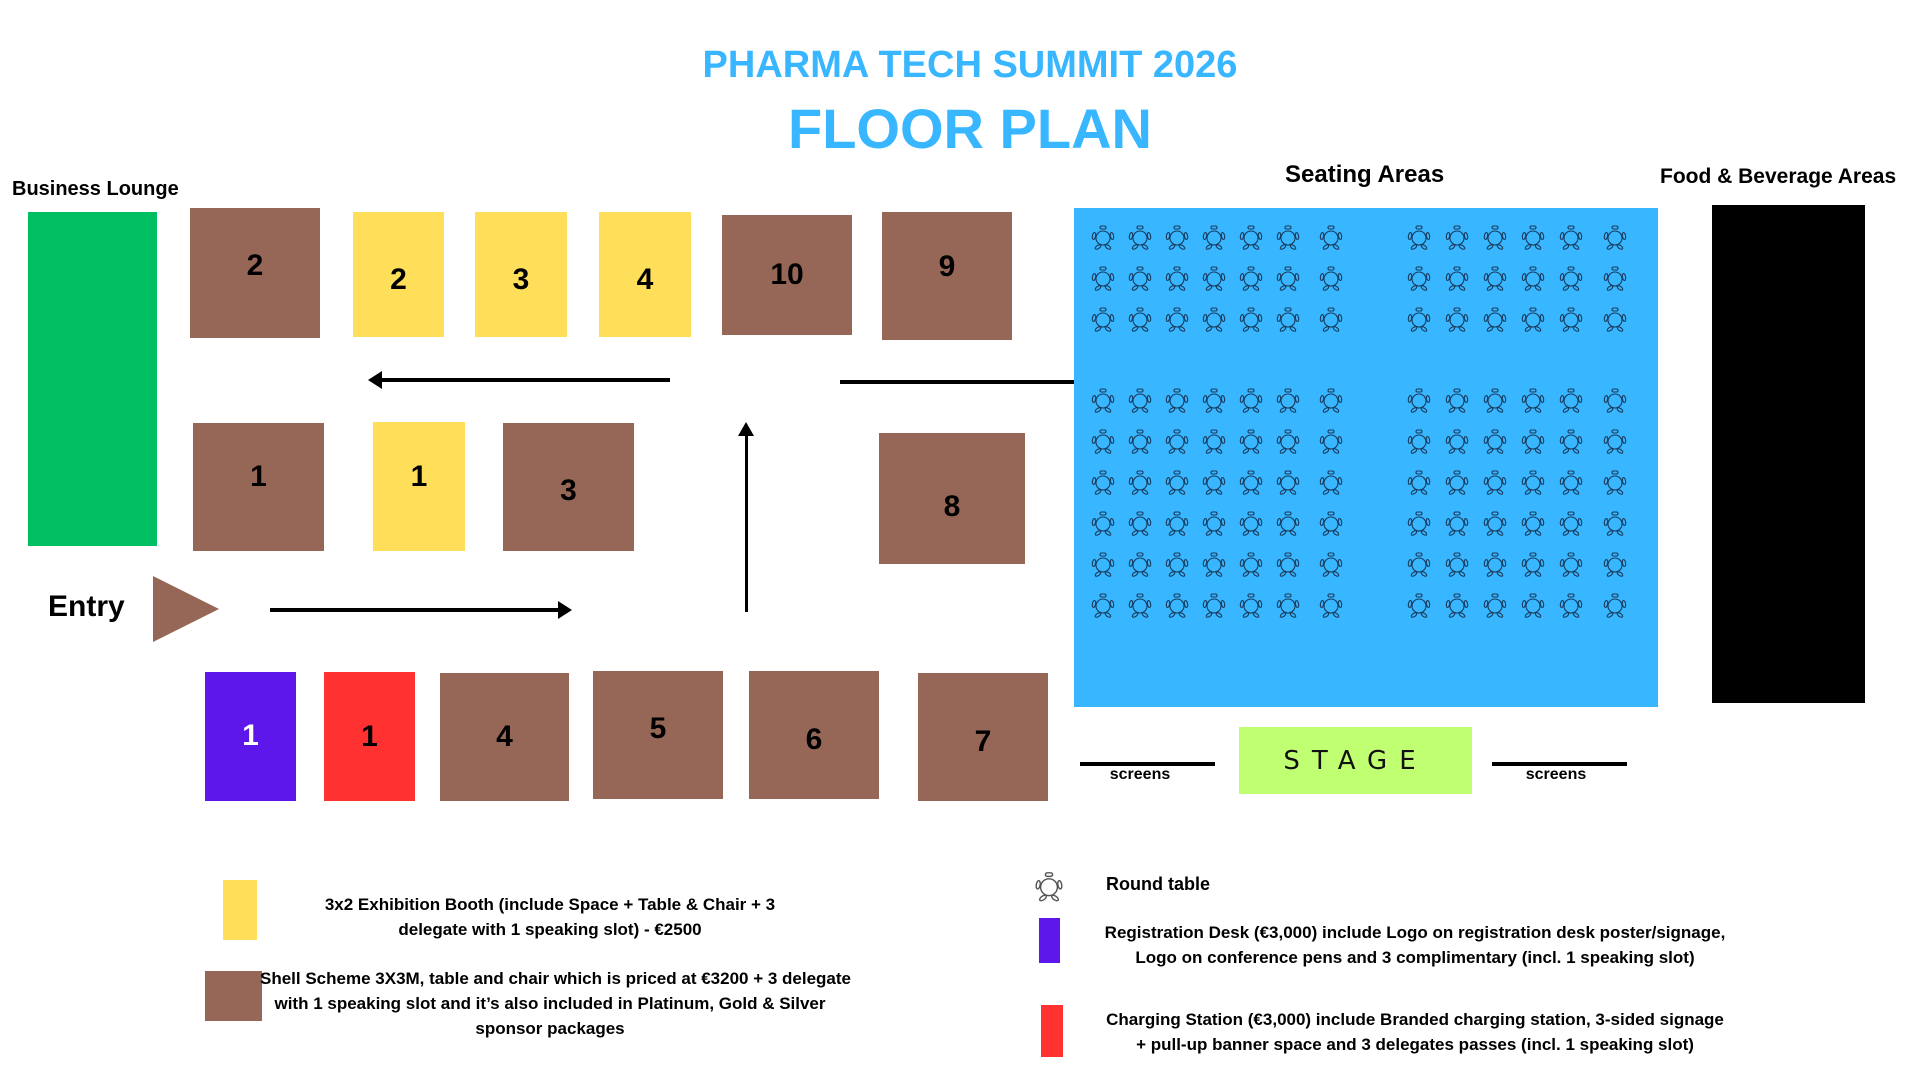  What do you see at coordinates (419, 486) in the screenshot?
I see `exhibition-booth-1: 1` at bounding box center [419, 486].